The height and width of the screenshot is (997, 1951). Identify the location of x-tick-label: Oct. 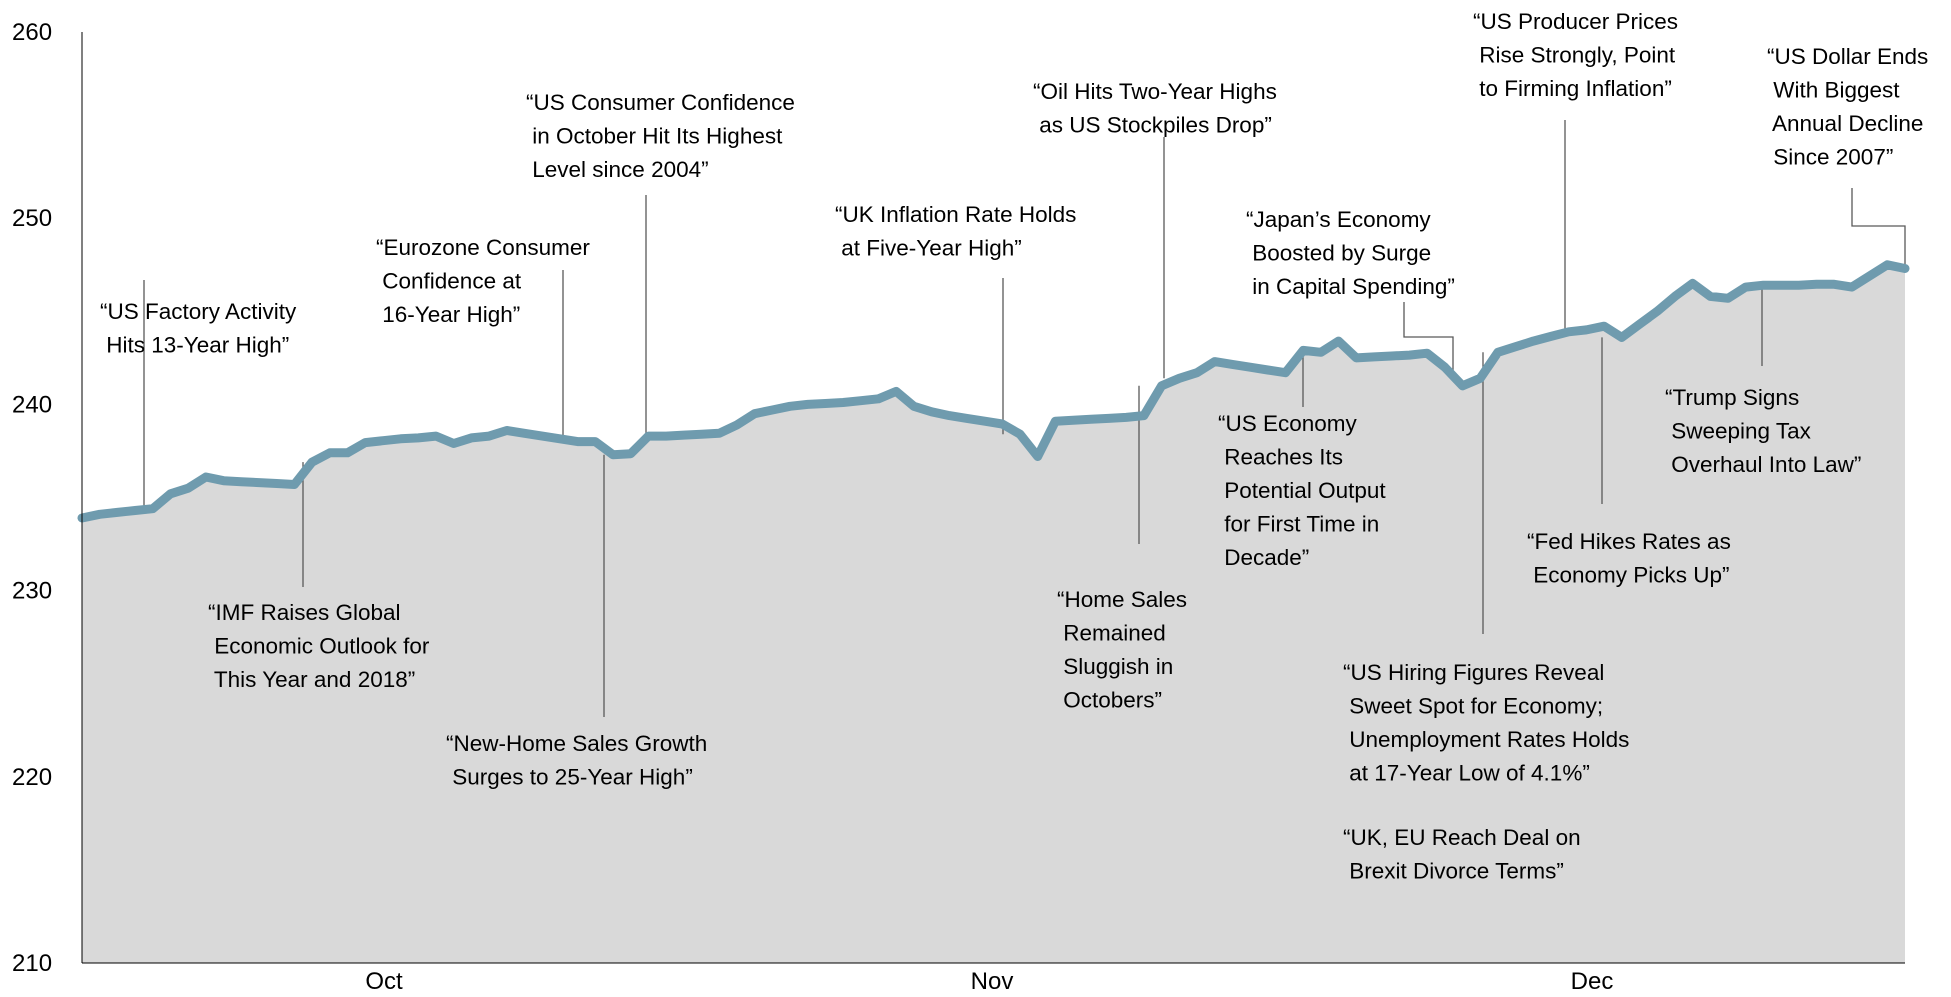
(384, 981).